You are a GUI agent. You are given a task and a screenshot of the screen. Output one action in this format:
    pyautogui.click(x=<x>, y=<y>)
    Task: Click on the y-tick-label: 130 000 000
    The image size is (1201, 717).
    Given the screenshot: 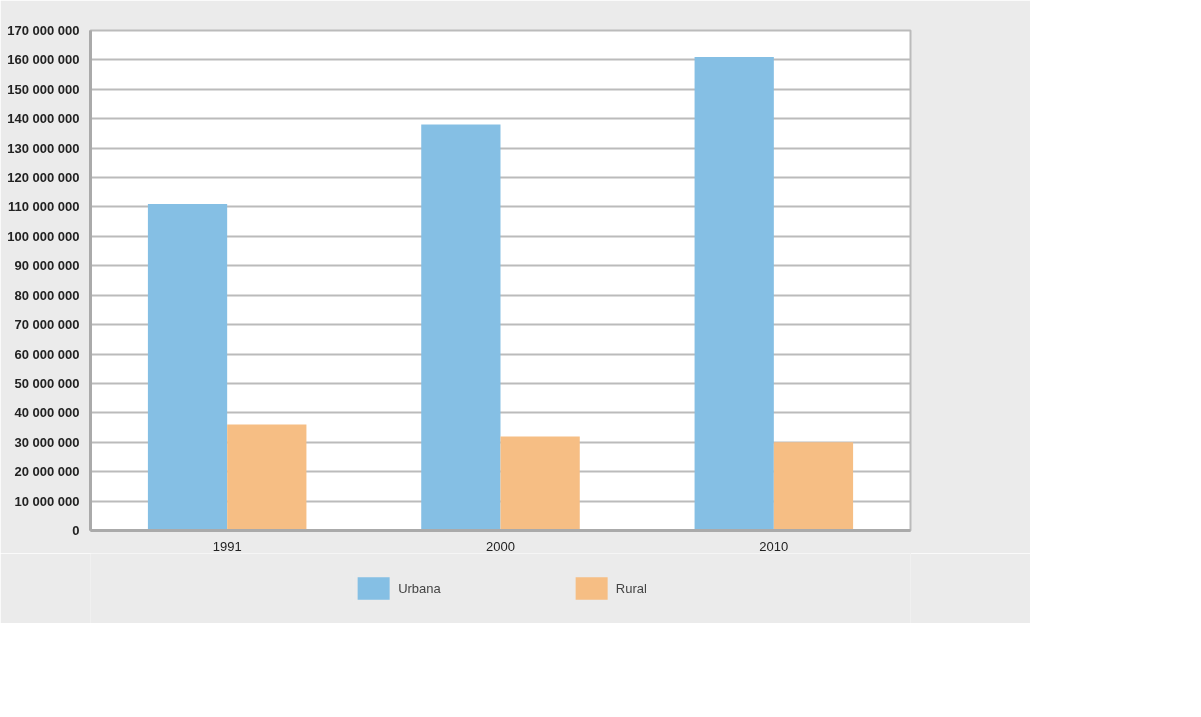 What is the action you would take?
    pyautogui.click(x=43, y=148)
    